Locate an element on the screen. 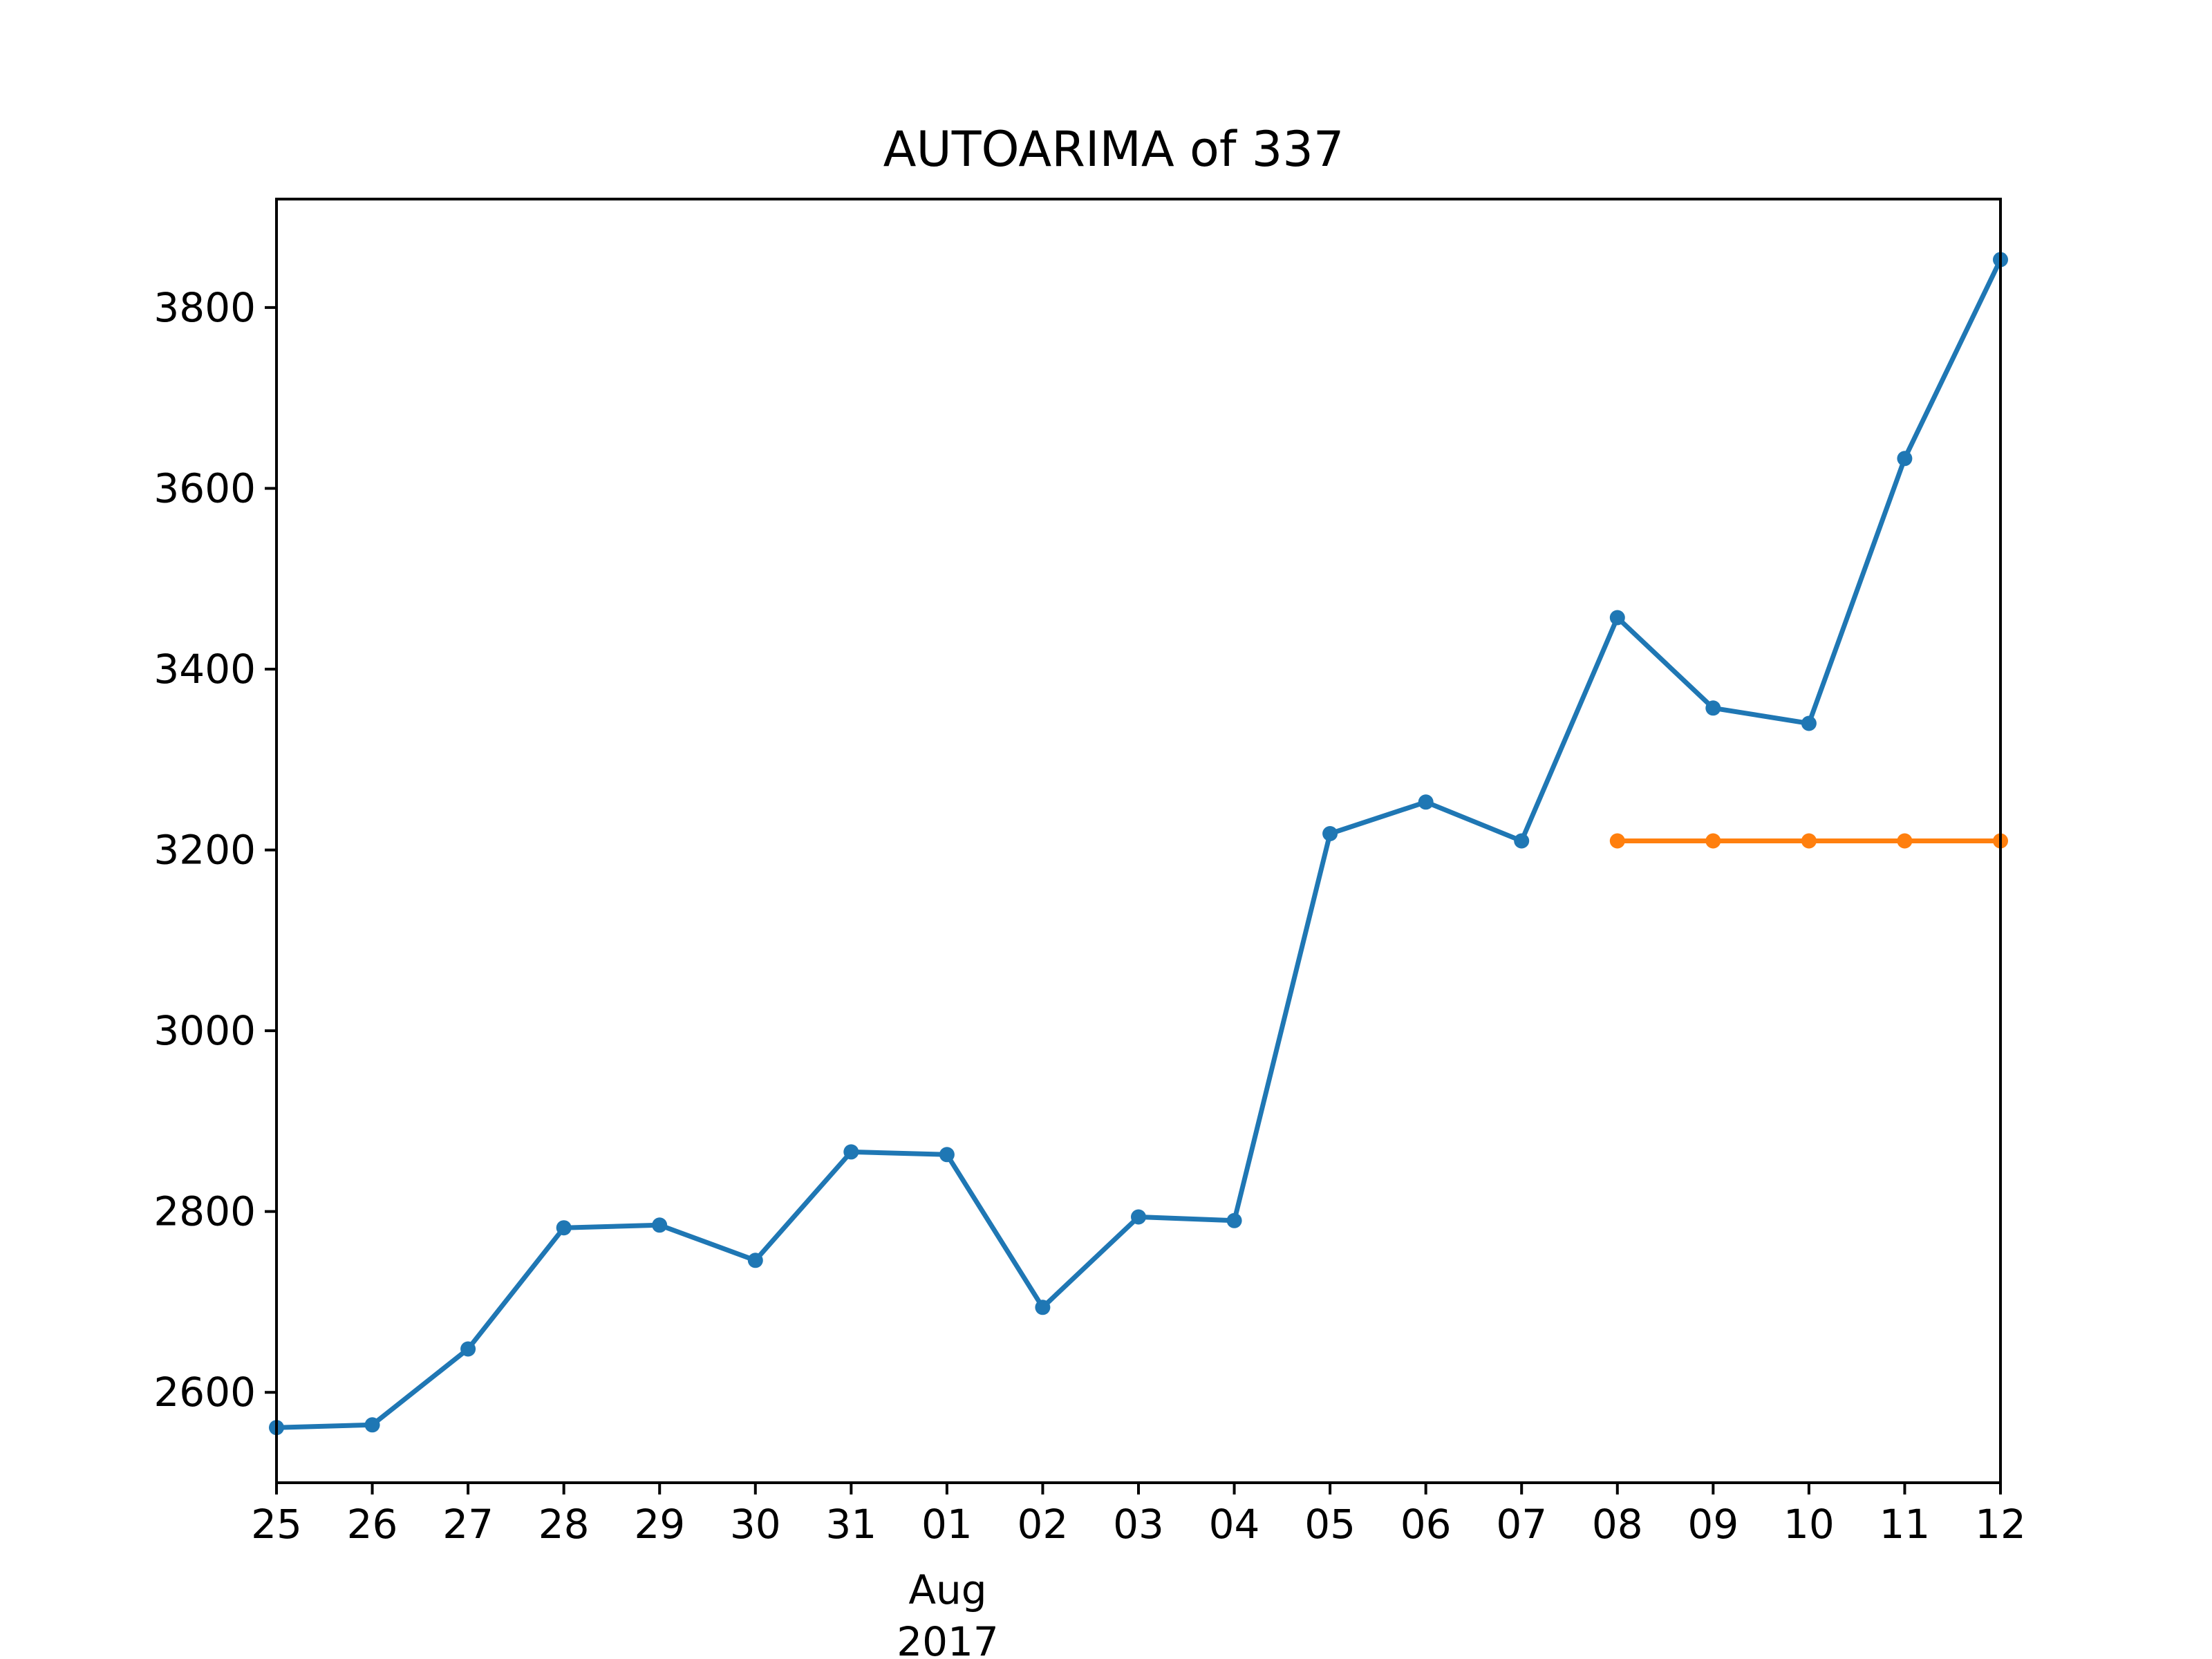 The width and height of the screenshot is (2212, 1659). x-tick-label: 30 is located at coordinates (756, 1525).